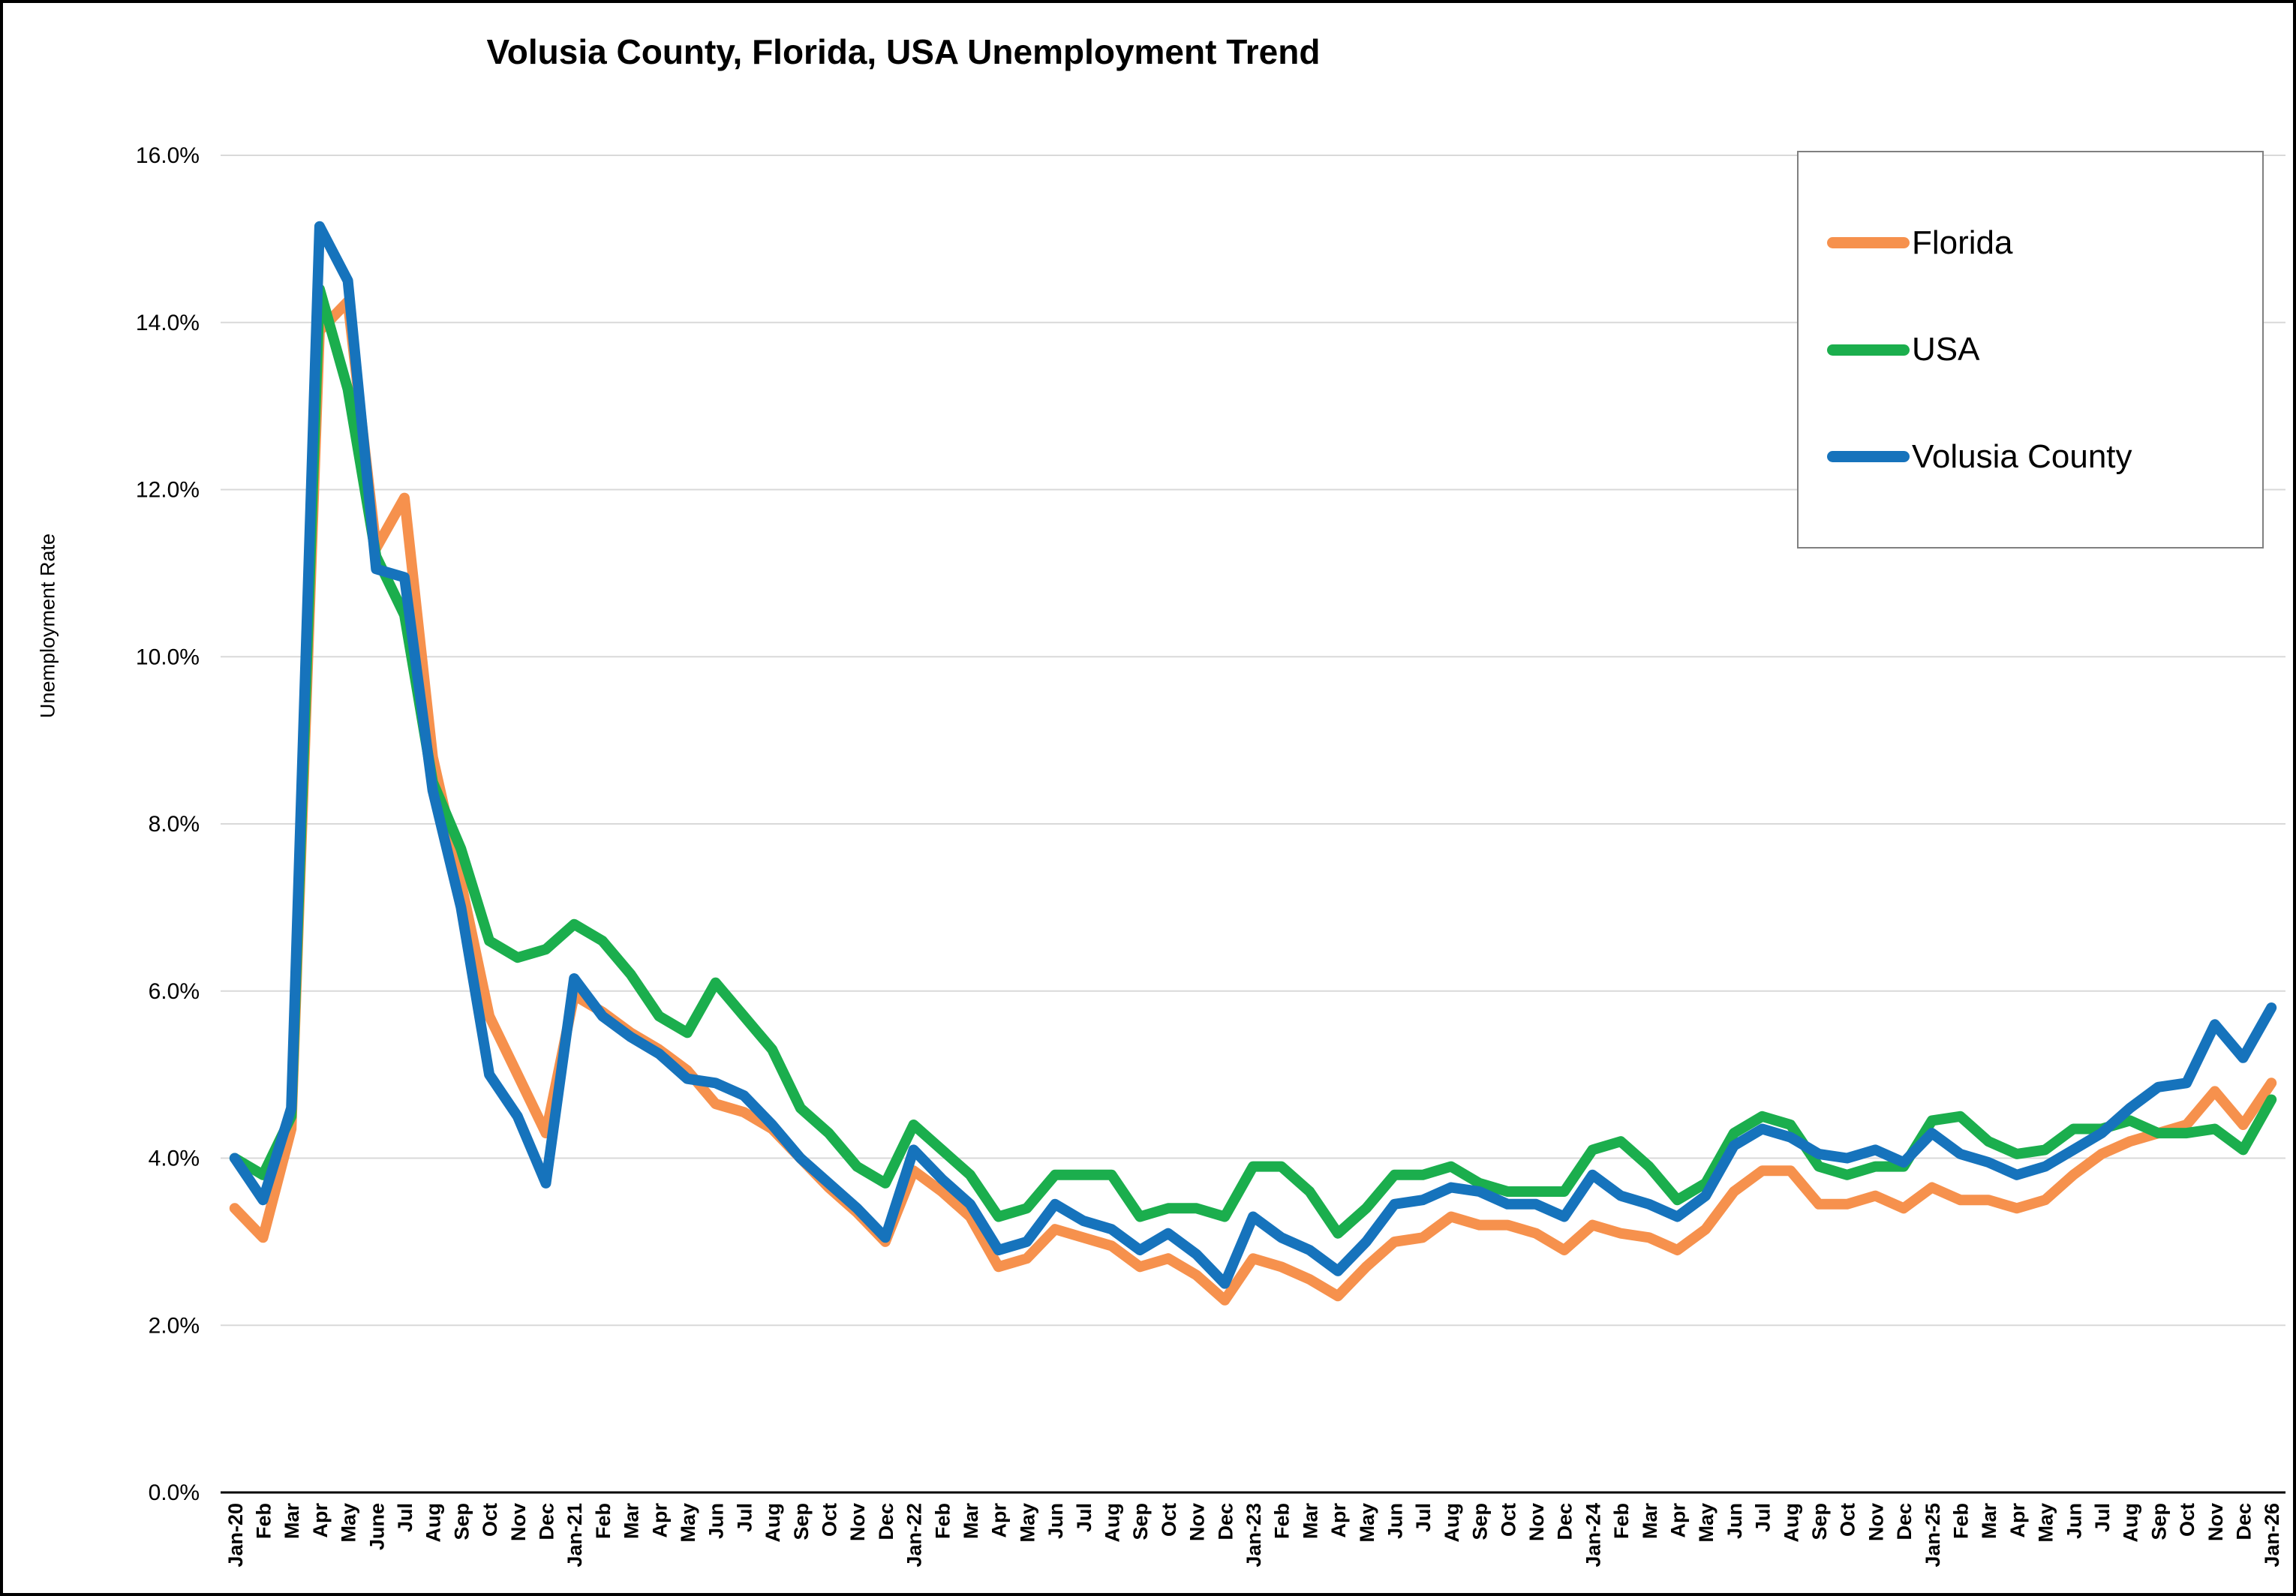 The image size is (2296, 1596). Describe the element at coordinates (174, 991) in the screenshot. I see `y-tick-label: 6.0%` at that location.